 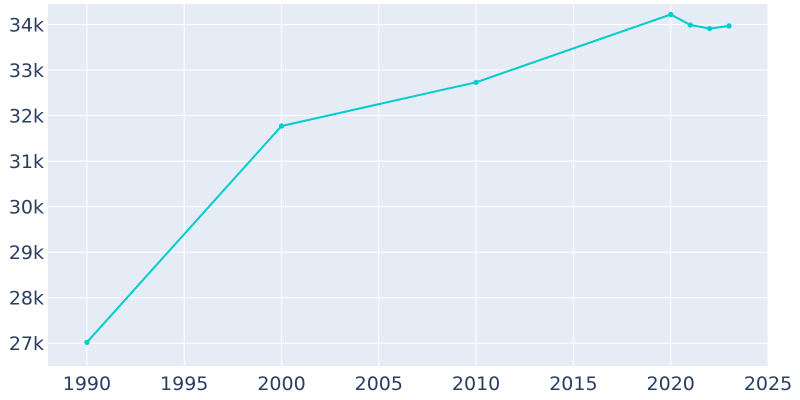 I want to click on y-tick-label: 27k, so click(x=26, y=344).